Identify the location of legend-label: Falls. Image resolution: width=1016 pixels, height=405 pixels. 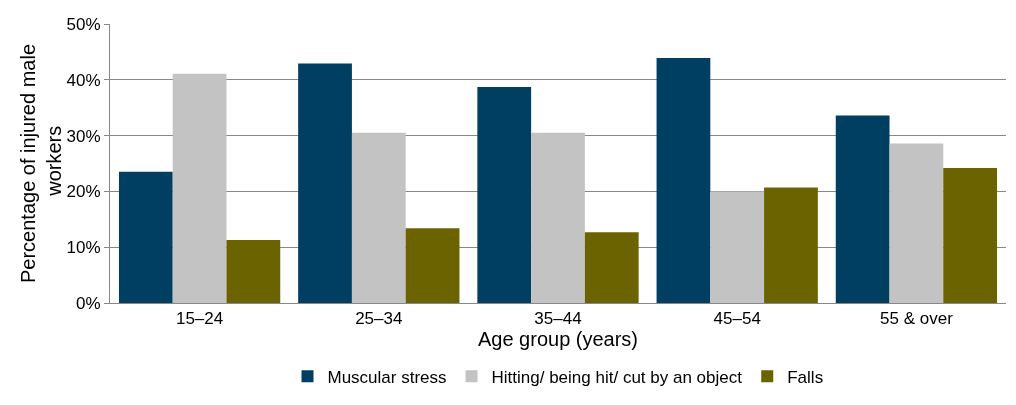
(805, 377).